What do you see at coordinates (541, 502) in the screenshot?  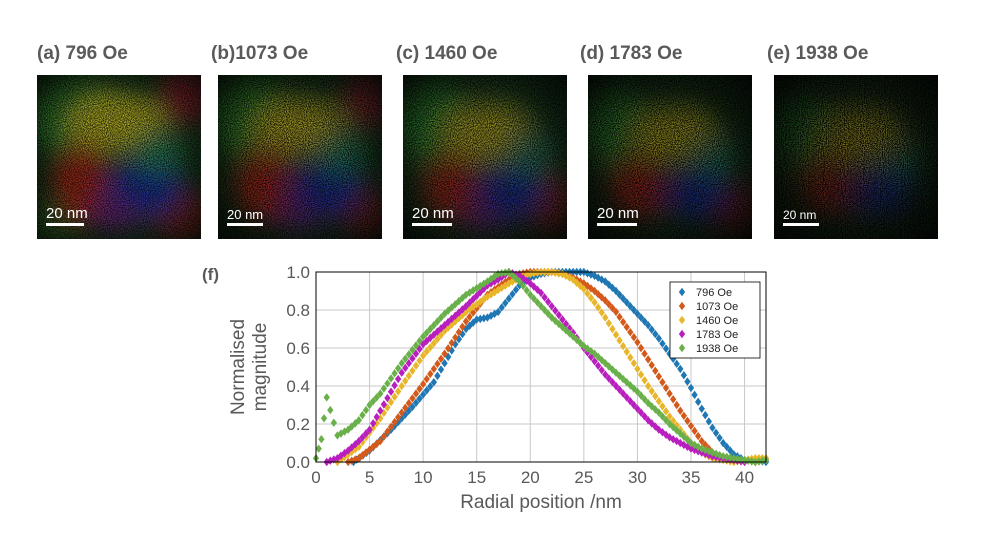 I see `x-axis-label: Radial position /nm` at bounding box center [541, 502].